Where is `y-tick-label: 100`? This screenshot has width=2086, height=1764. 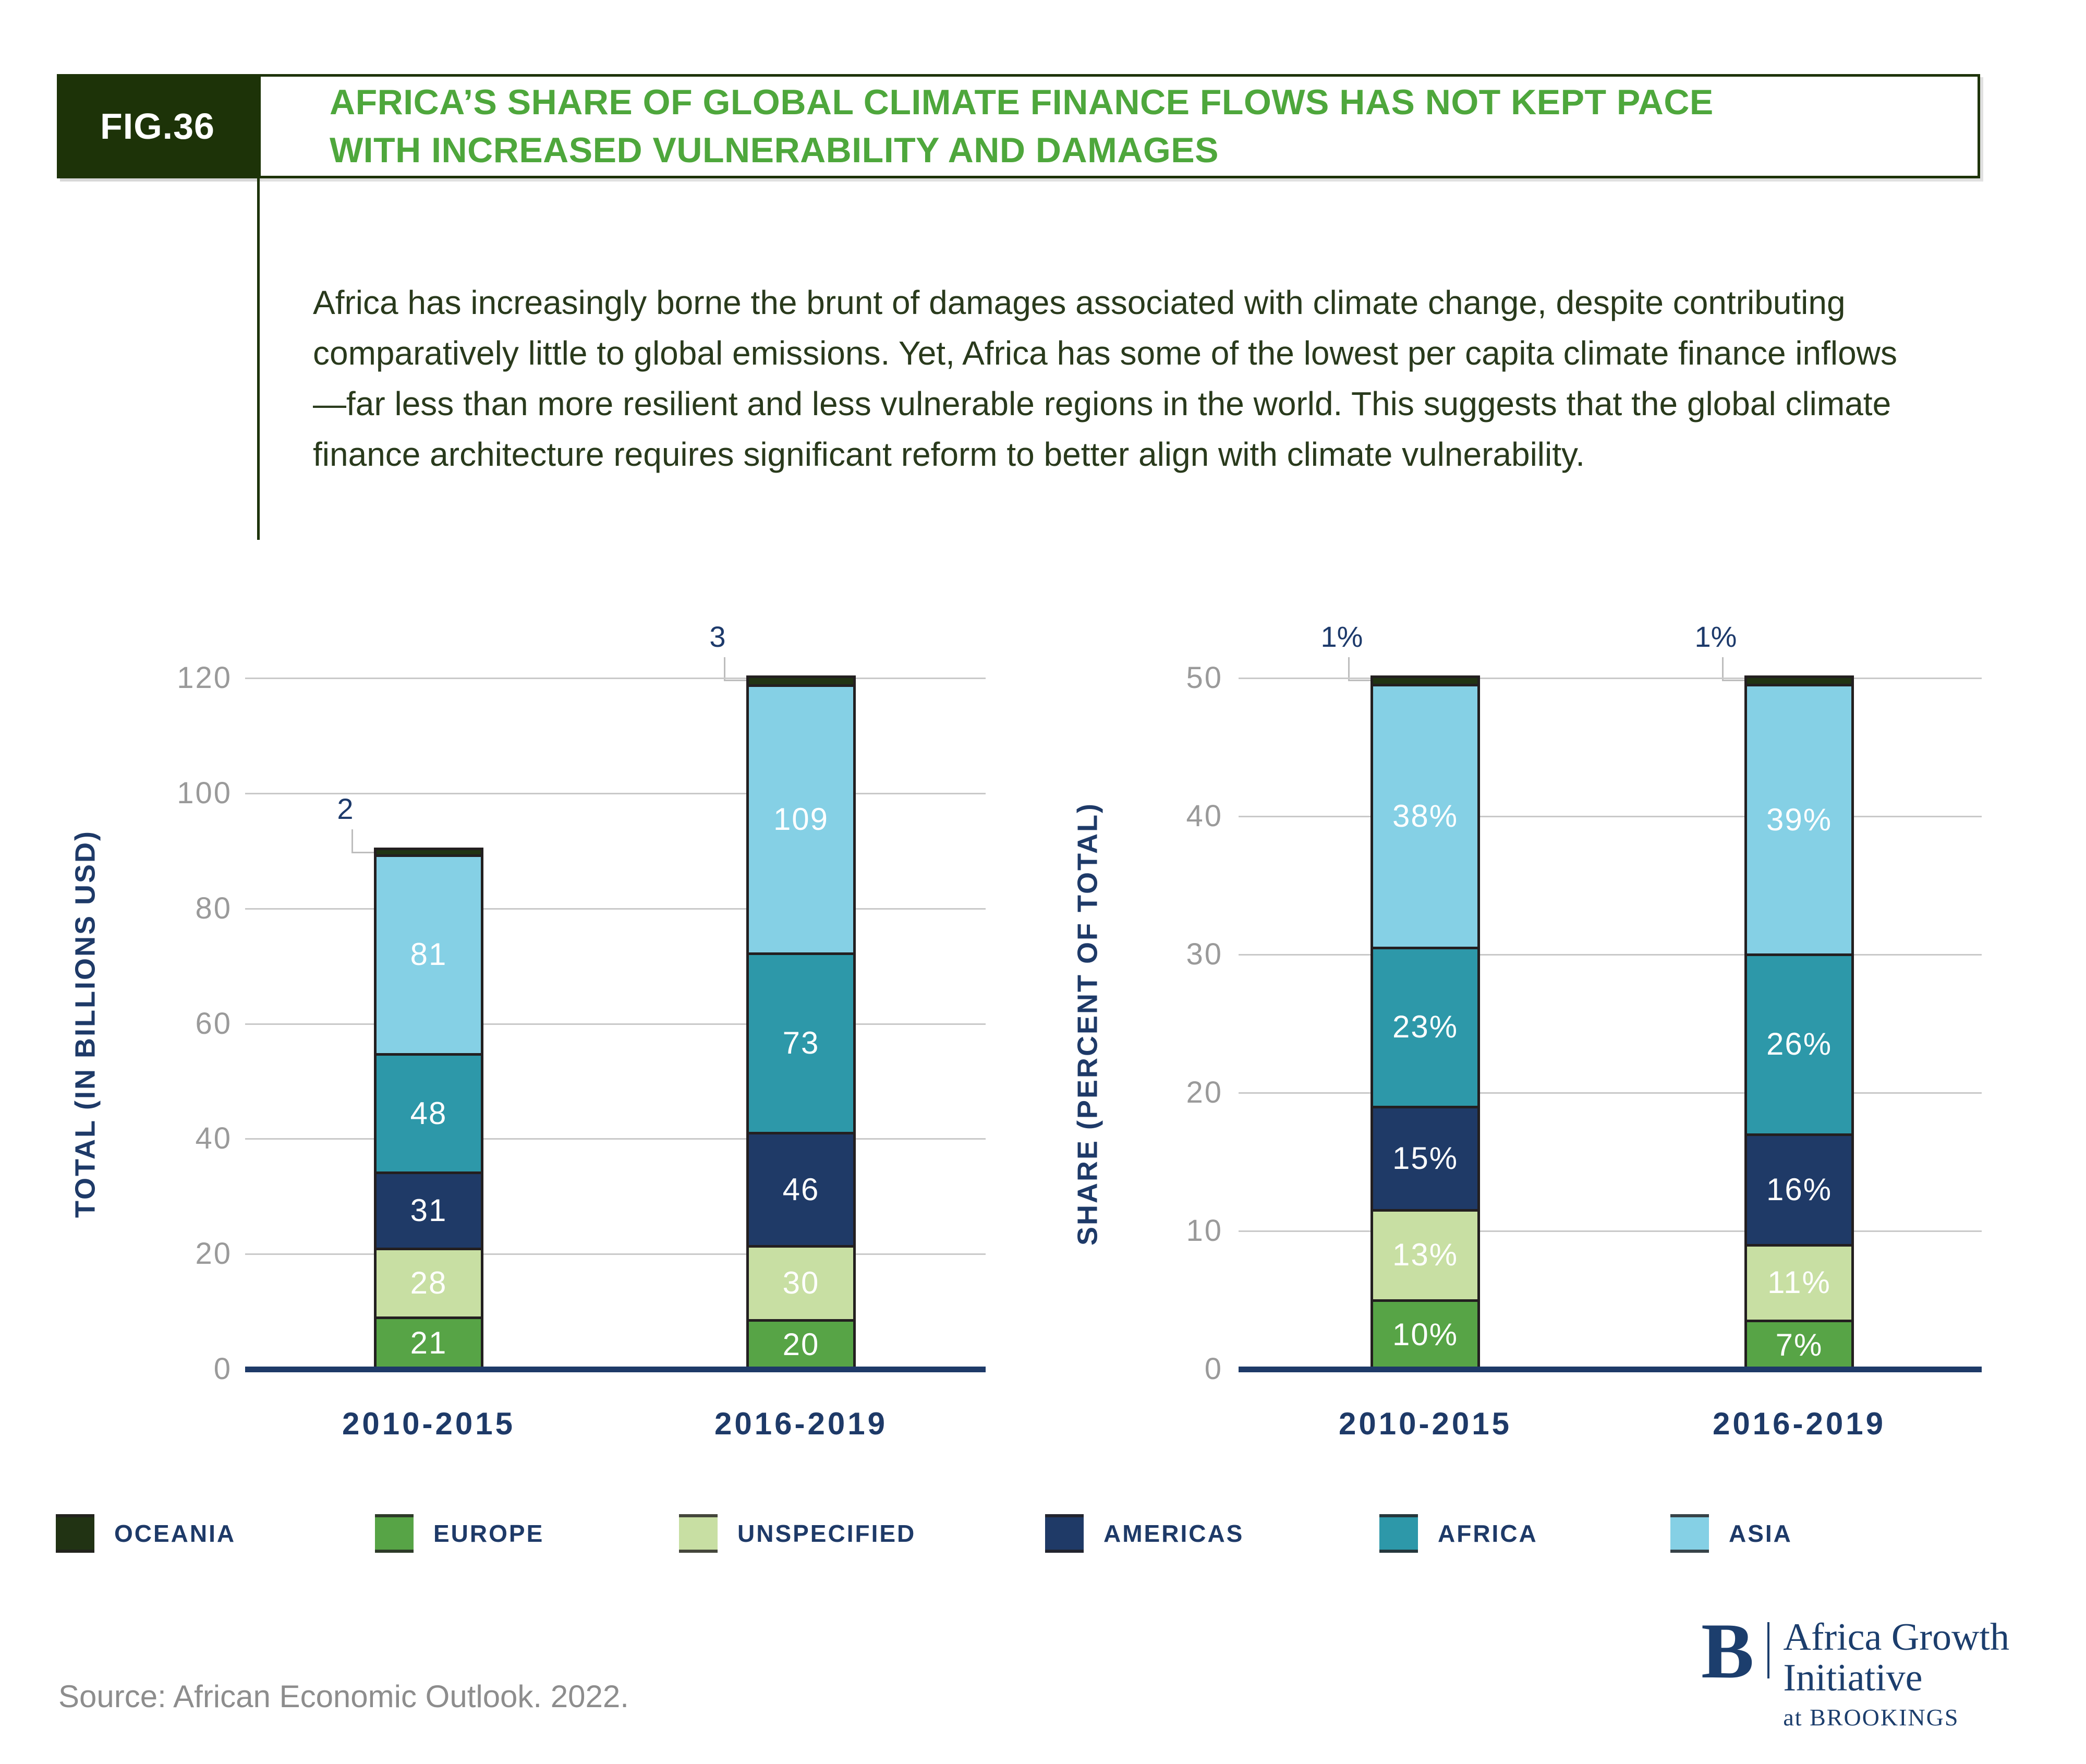 y-tick-label: 100 is located at coordinates (204, 793).